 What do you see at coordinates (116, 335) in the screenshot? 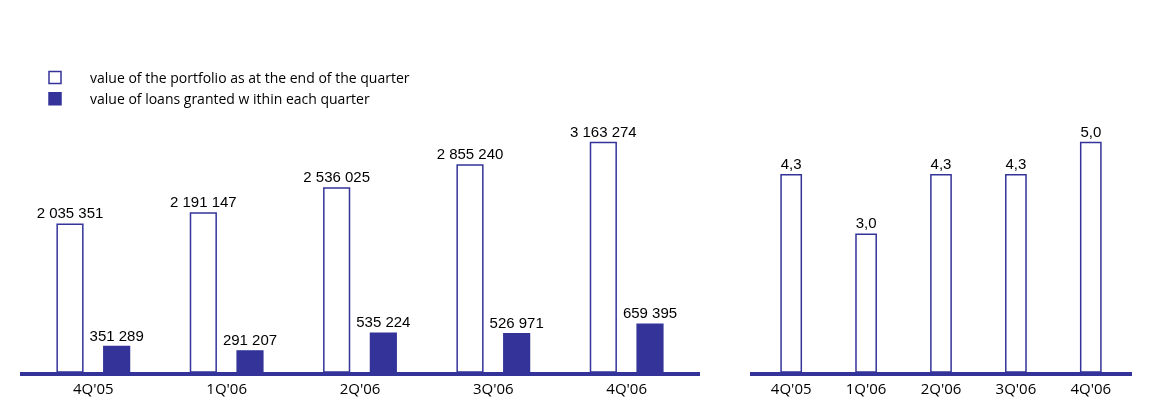
I see `data-label: 351 289` at bounding box center [116, 335].